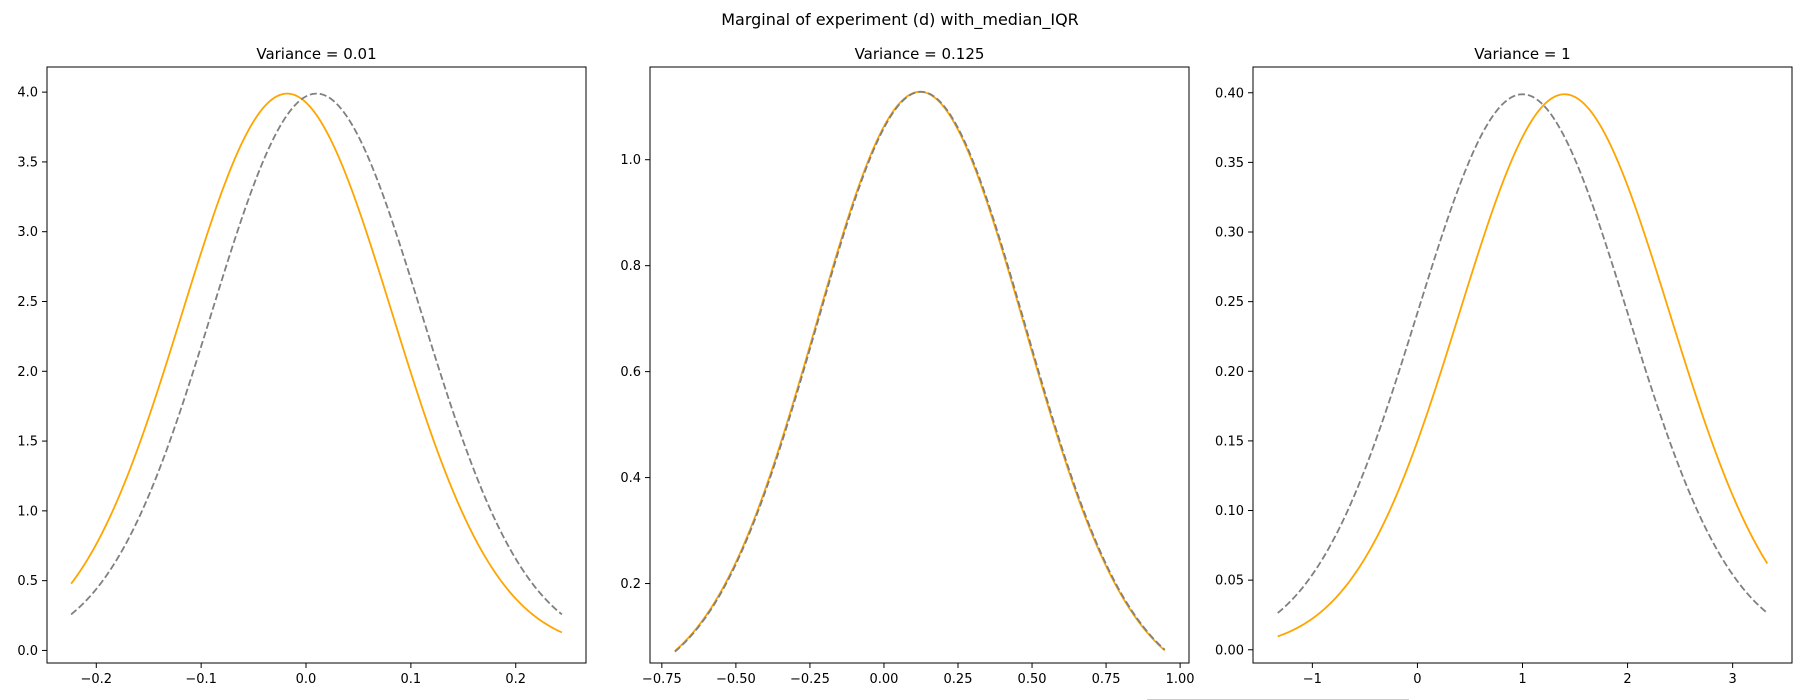  I want to click on y-tick-label: 0.4, so click(630, 478).